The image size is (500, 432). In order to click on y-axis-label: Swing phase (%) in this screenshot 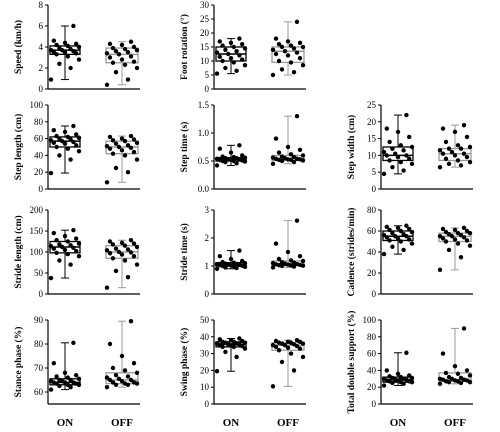, I will do `click(184, 362)`.